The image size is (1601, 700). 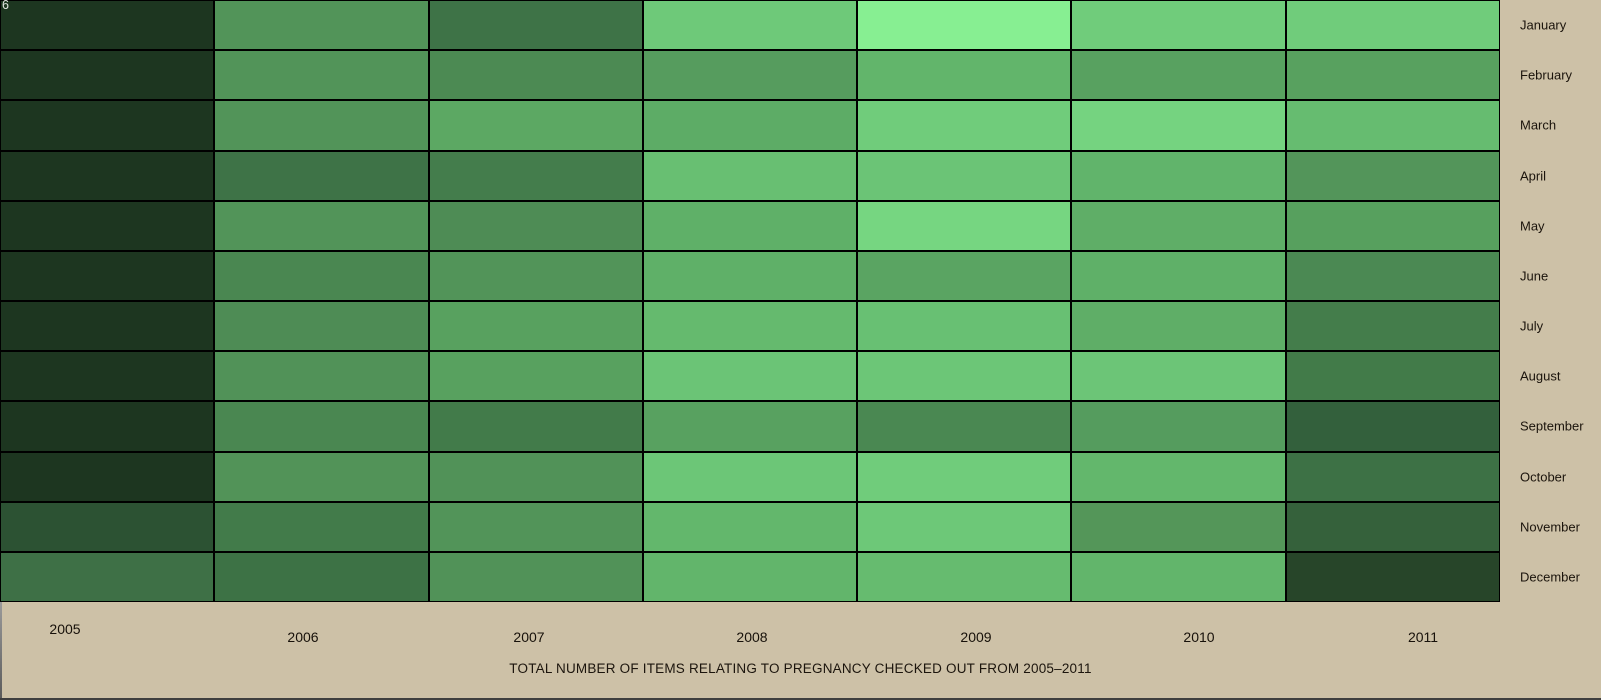 I want to click on corner-count-label: 6, so click(x=5, y=6).